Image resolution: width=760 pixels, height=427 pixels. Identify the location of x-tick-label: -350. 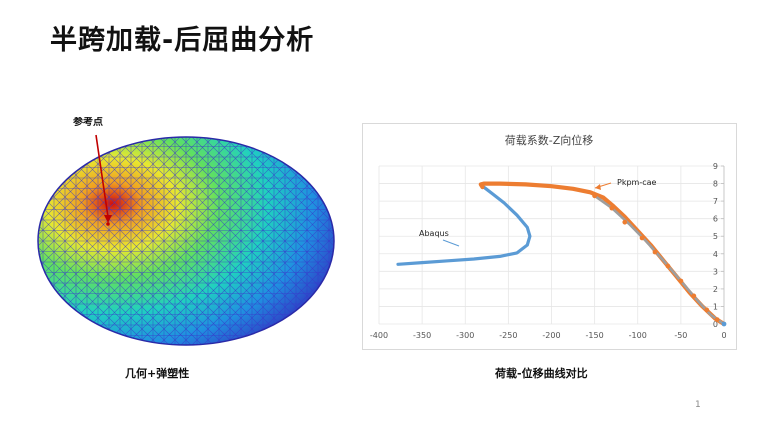
(422, 335).